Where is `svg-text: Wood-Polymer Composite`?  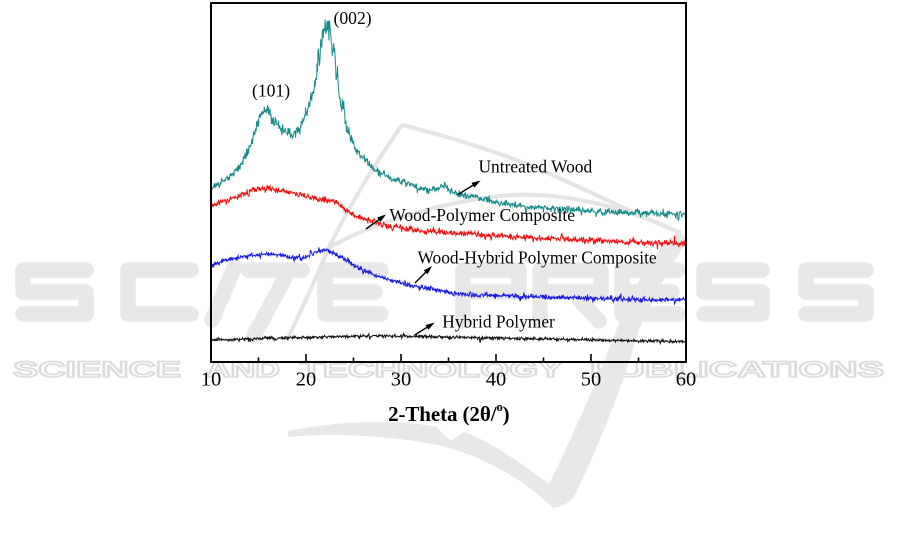
svg-text: Wood-Polymer Composite is located at coordinates (482, 215).